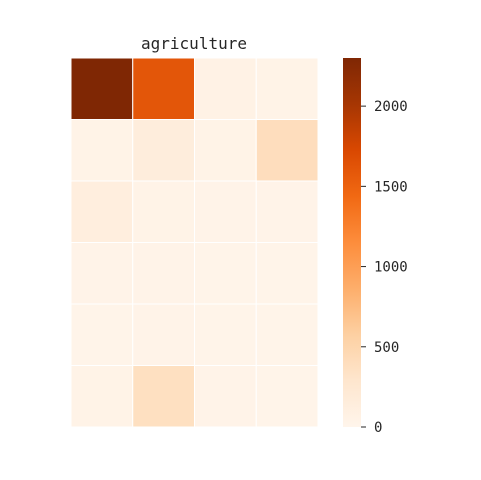 The image size is (481, 480). Describe the element at coordinates (378, 428) in the screenshot. I see `colorbar-tick-label: 0` at that location.